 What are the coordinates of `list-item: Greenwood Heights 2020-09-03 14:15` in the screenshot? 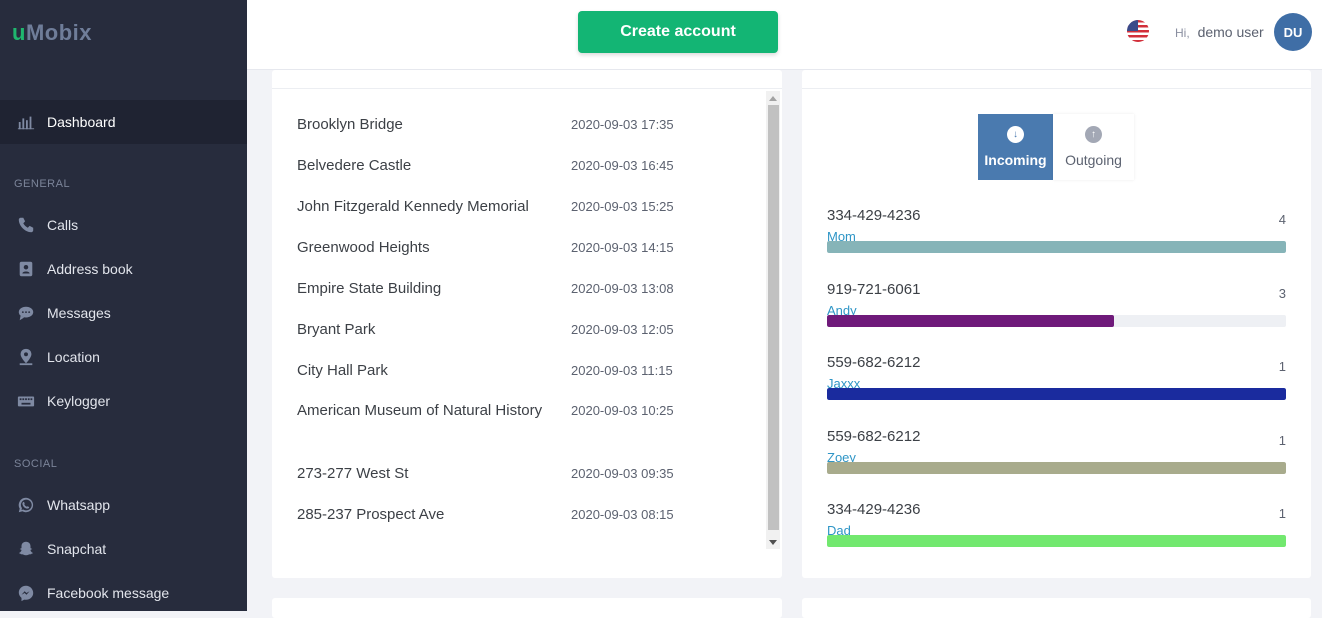 It's located at (527, 247).